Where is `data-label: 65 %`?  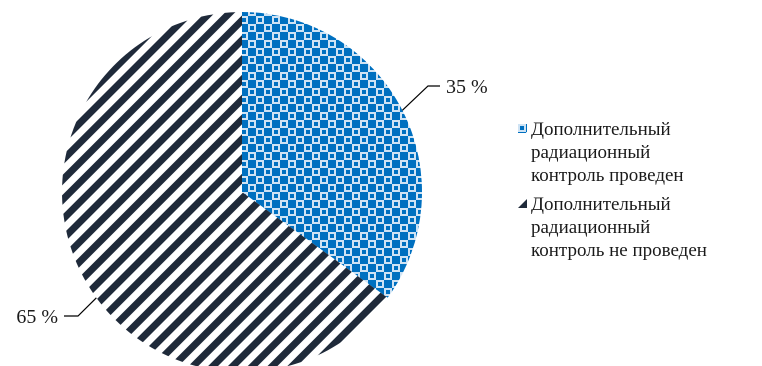
data-label: 65 % is located at coordinates (37, 317).